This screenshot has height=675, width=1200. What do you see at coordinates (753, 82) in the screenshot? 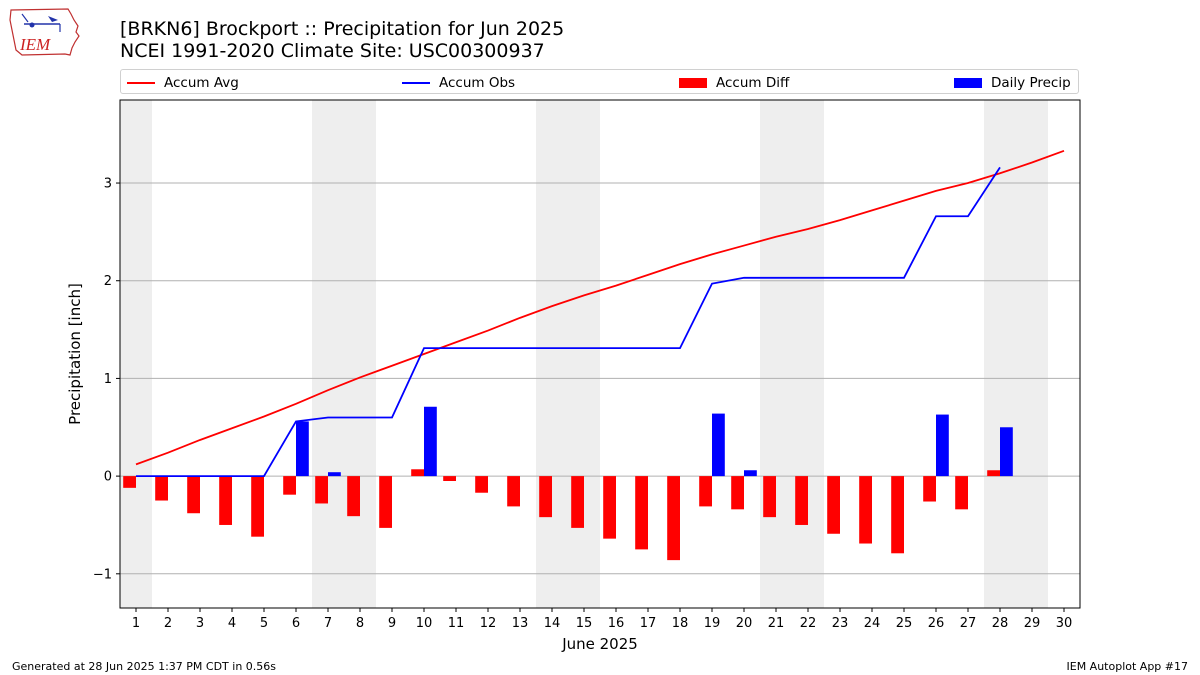
I see `legend-label-accum-diff: Accum Diff` at bounding box center [753, 82].